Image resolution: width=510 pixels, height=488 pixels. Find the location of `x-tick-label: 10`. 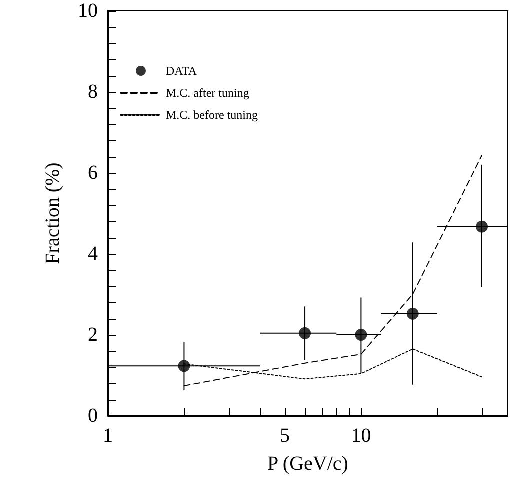

x-tick-label: 10 is located at coordinates (361, 436).